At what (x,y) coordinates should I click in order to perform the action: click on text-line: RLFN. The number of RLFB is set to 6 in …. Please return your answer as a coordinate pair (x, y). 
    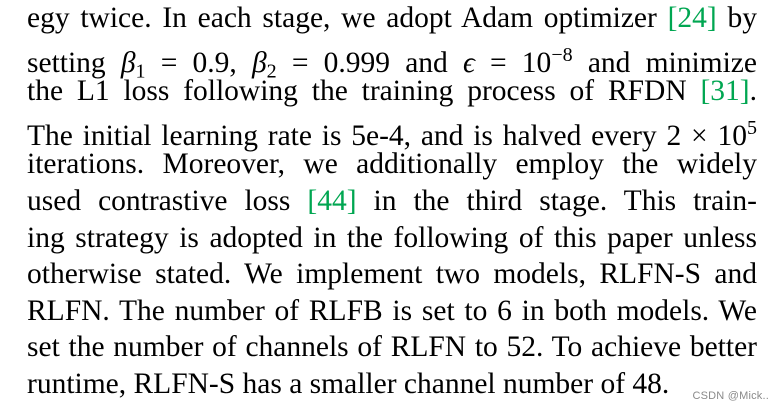
    Looking at the image, I should click on (392, 311).